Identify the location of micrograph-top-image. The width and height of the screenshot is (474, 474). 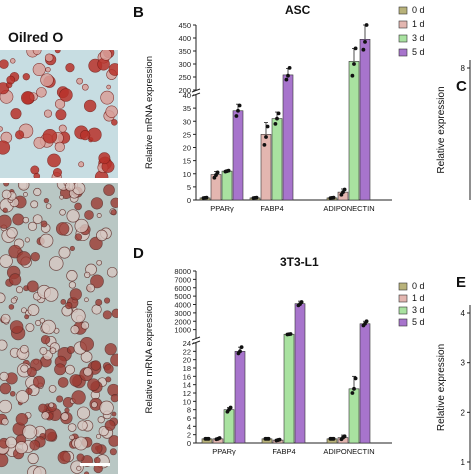
(59, 114).